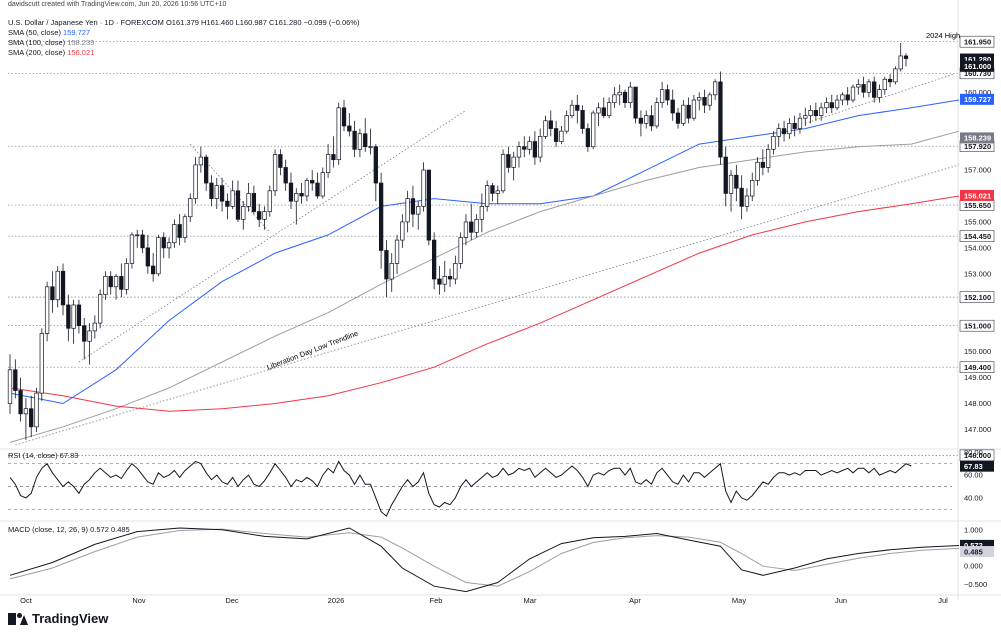 This screenshot has height=637, width=1001. I want to click on price-badge-label: 159.727, so click(977, 99).